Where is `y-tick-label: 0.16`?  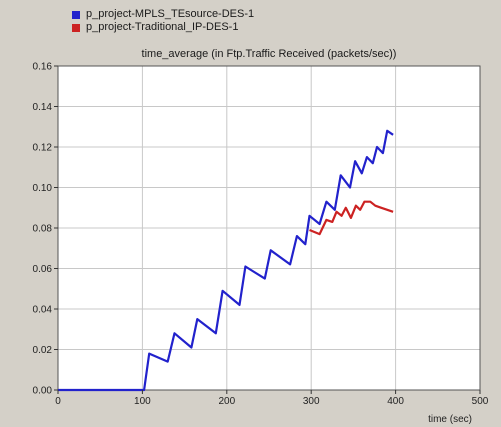 y-tick-label: 0.16 is located at coordinates (43, 67).